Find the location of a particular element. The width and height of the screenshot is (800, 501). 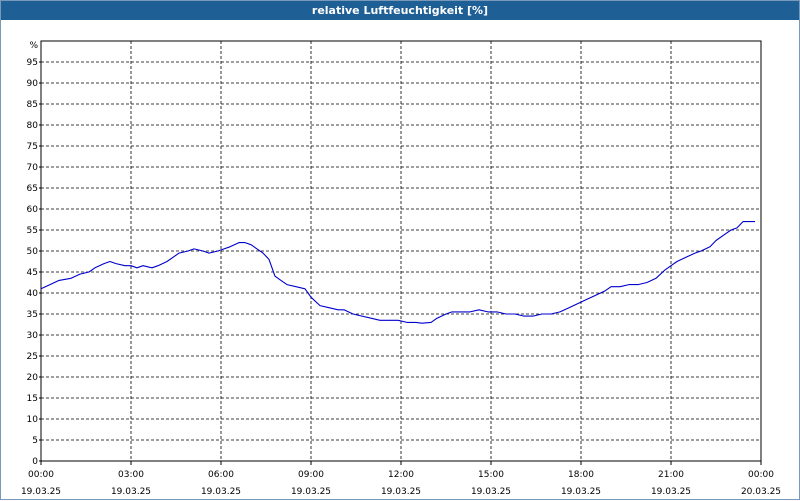

chart-title: relative Luftfeuchtigkeit [%] is located at coordinates (400, 10).